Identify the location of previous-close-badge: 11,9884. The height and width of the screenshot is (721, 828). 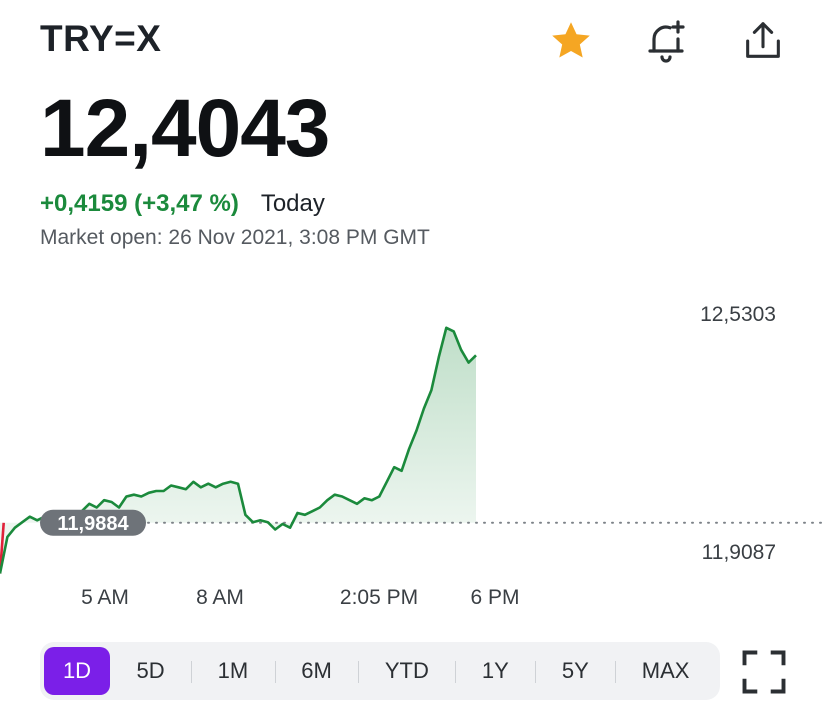
(93, 522).